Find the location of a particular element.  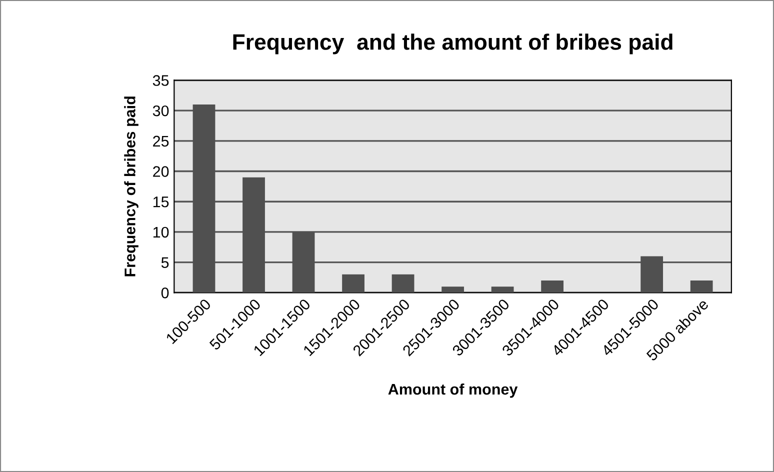

x-axis-title: Amount of money is located at coordinates (453, 390).